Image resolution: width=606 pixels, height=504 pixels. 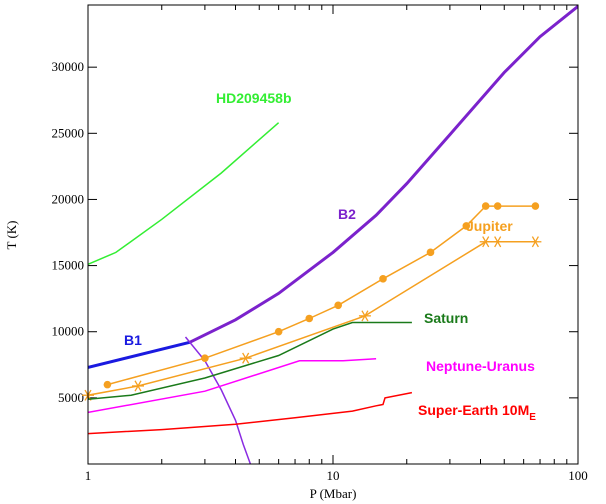 I want to click on x-axis-label: P (Mbar), so click(x=333, y=493).